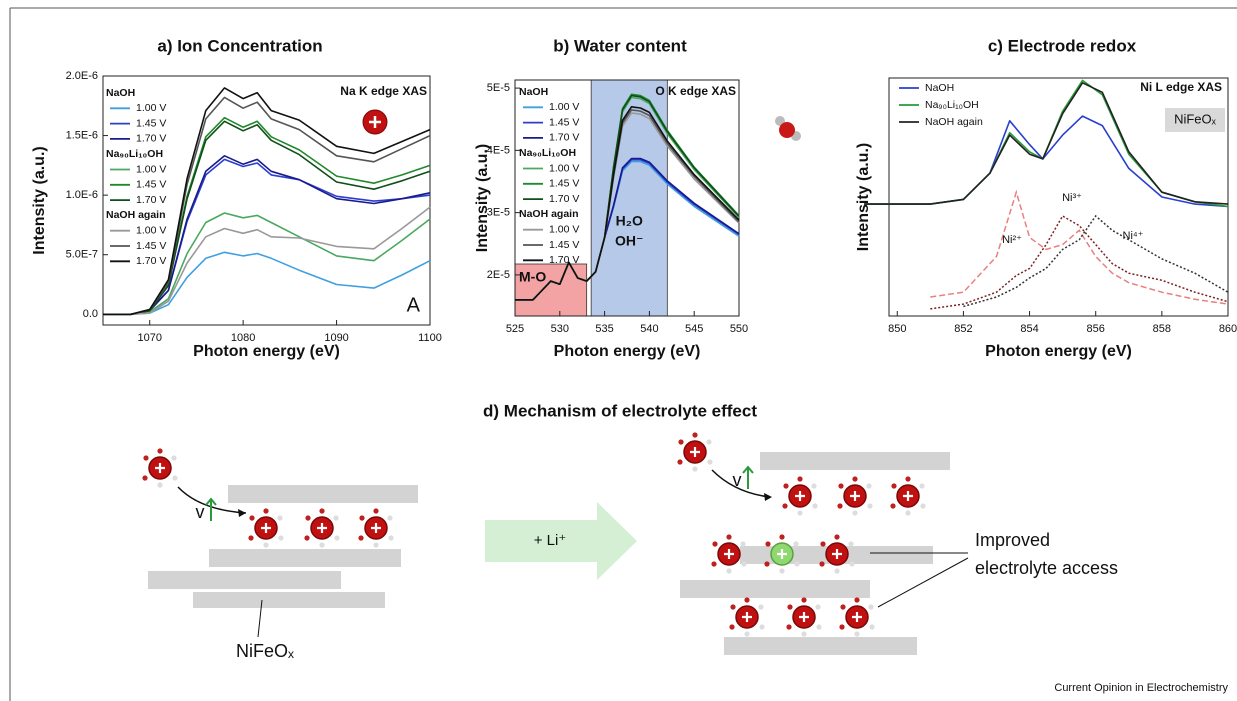  Describe the element at coordinates (620, 45) in the screenshot. I see `chart-title: b) Water content` at that location.